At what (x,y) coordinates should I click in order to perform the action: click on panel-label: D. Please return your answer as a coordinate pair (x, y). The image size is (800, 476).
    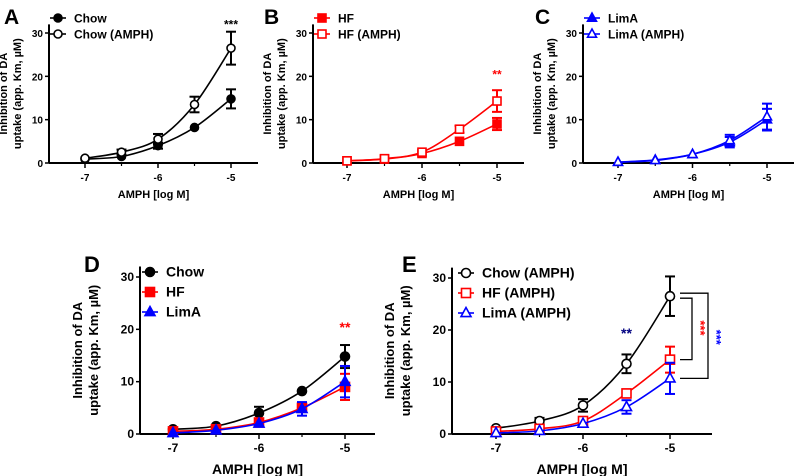
    Looking at the image, I should click on (92, 264).